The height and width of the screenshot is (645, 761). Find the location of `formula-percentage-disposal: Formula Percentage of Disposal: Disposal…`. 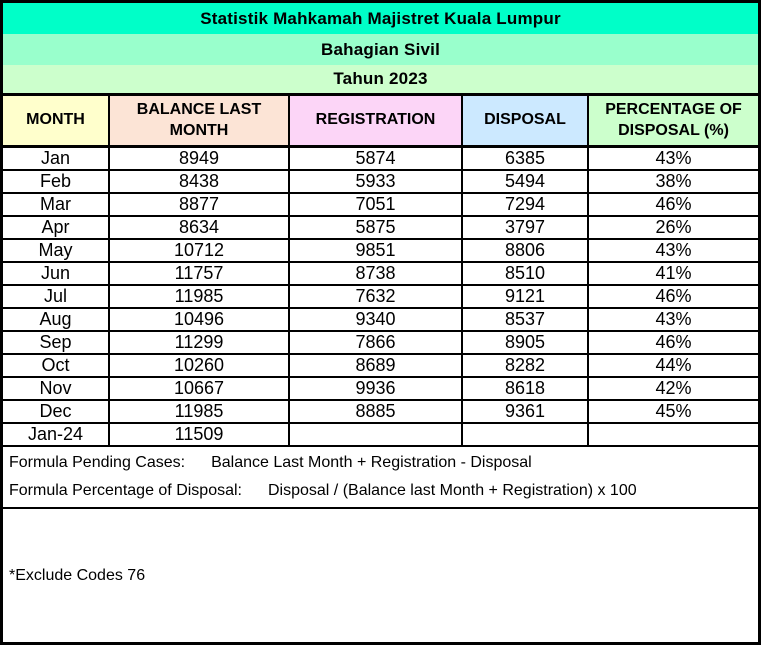

formula-percentage-disposal: Formula Percentage of Disposal: Disposal… is located at coordinates (380, 491).